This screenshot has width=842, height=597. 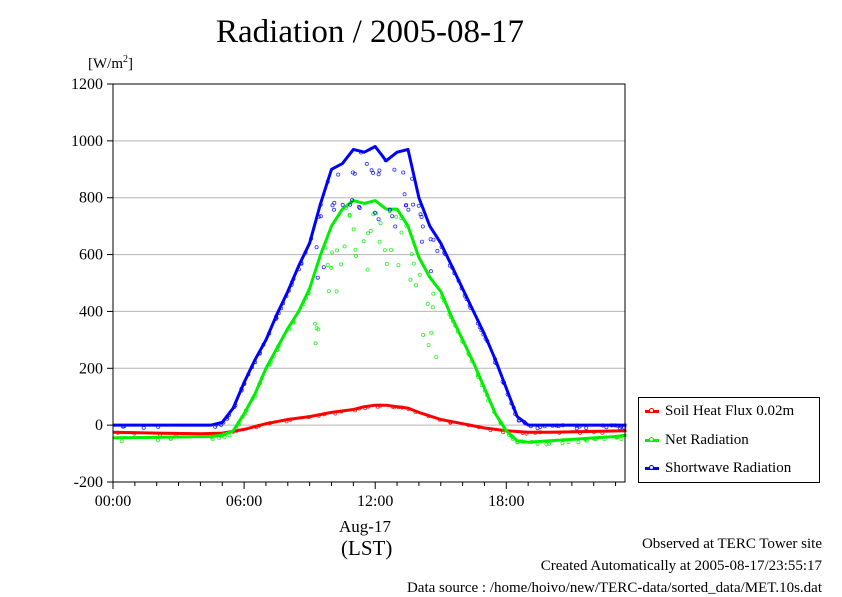 I want to click on legend-label: Shortwave Radiation, so click(x=728, y=467).